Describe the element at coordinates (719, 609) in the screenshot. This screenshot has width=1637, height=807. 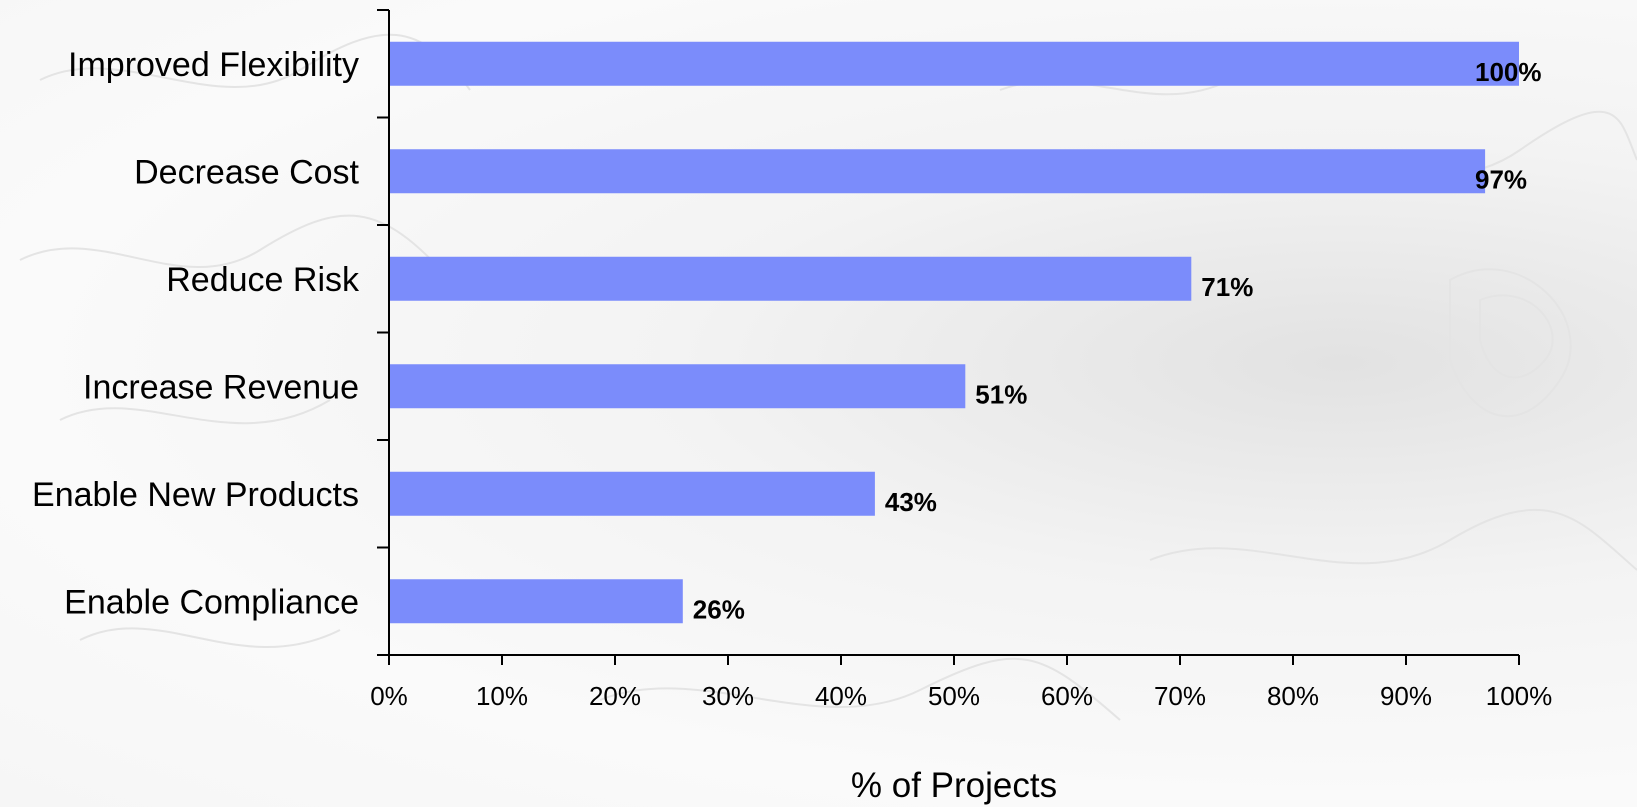
I see `data-label: 26%` at that location.